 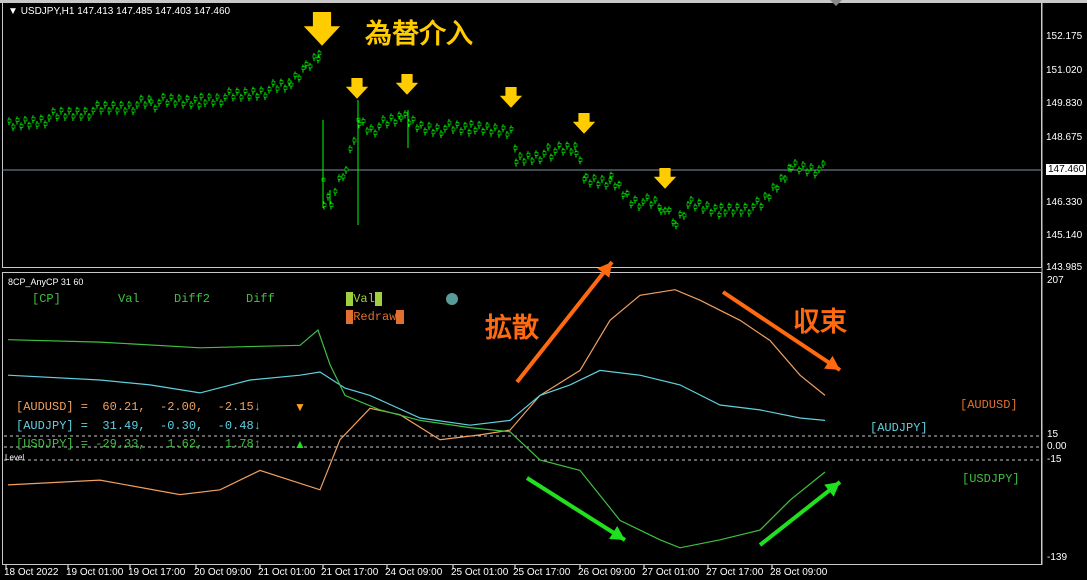 I want to click on price-axis-label: 145.140, so click(x=1064, y=235).